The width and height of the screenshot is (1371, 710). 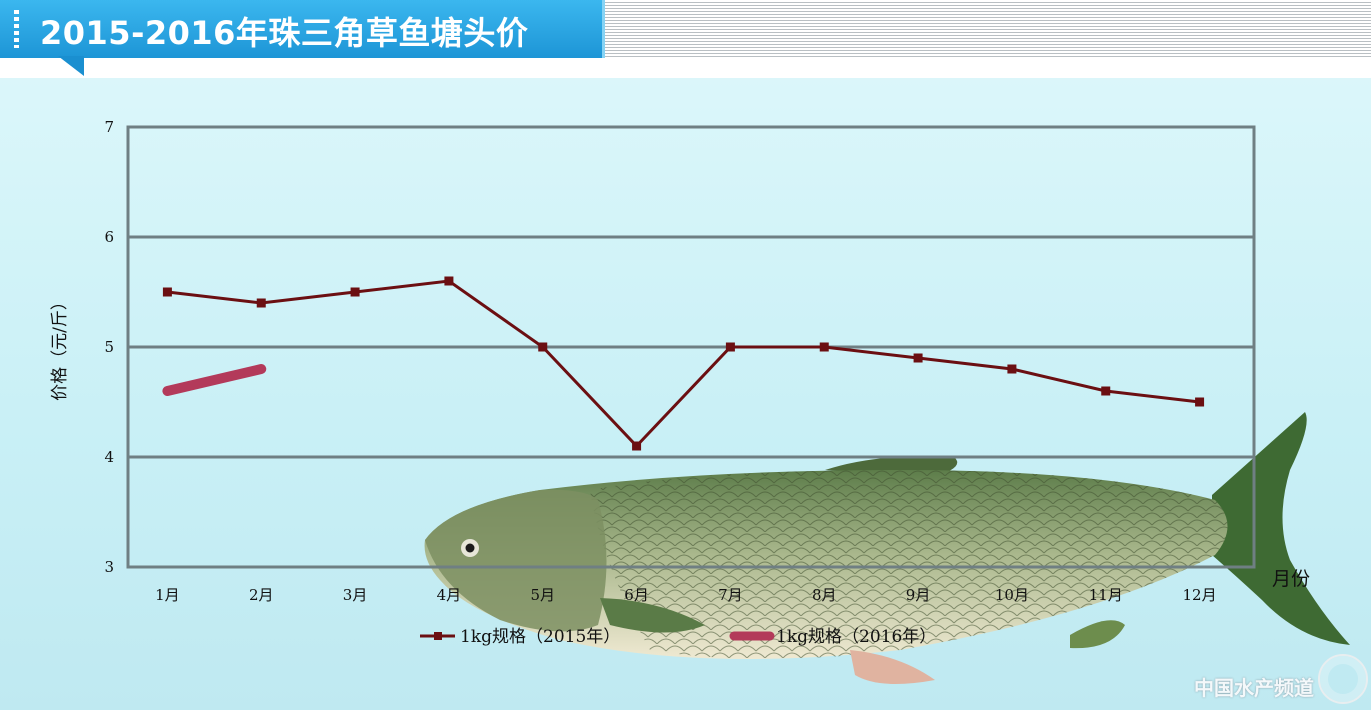 What do you see at coordinates (856, 637) in the screenshot?
I see `legend-label-2016: 1kg规格（2016年）` at bounding box center [856, 637].